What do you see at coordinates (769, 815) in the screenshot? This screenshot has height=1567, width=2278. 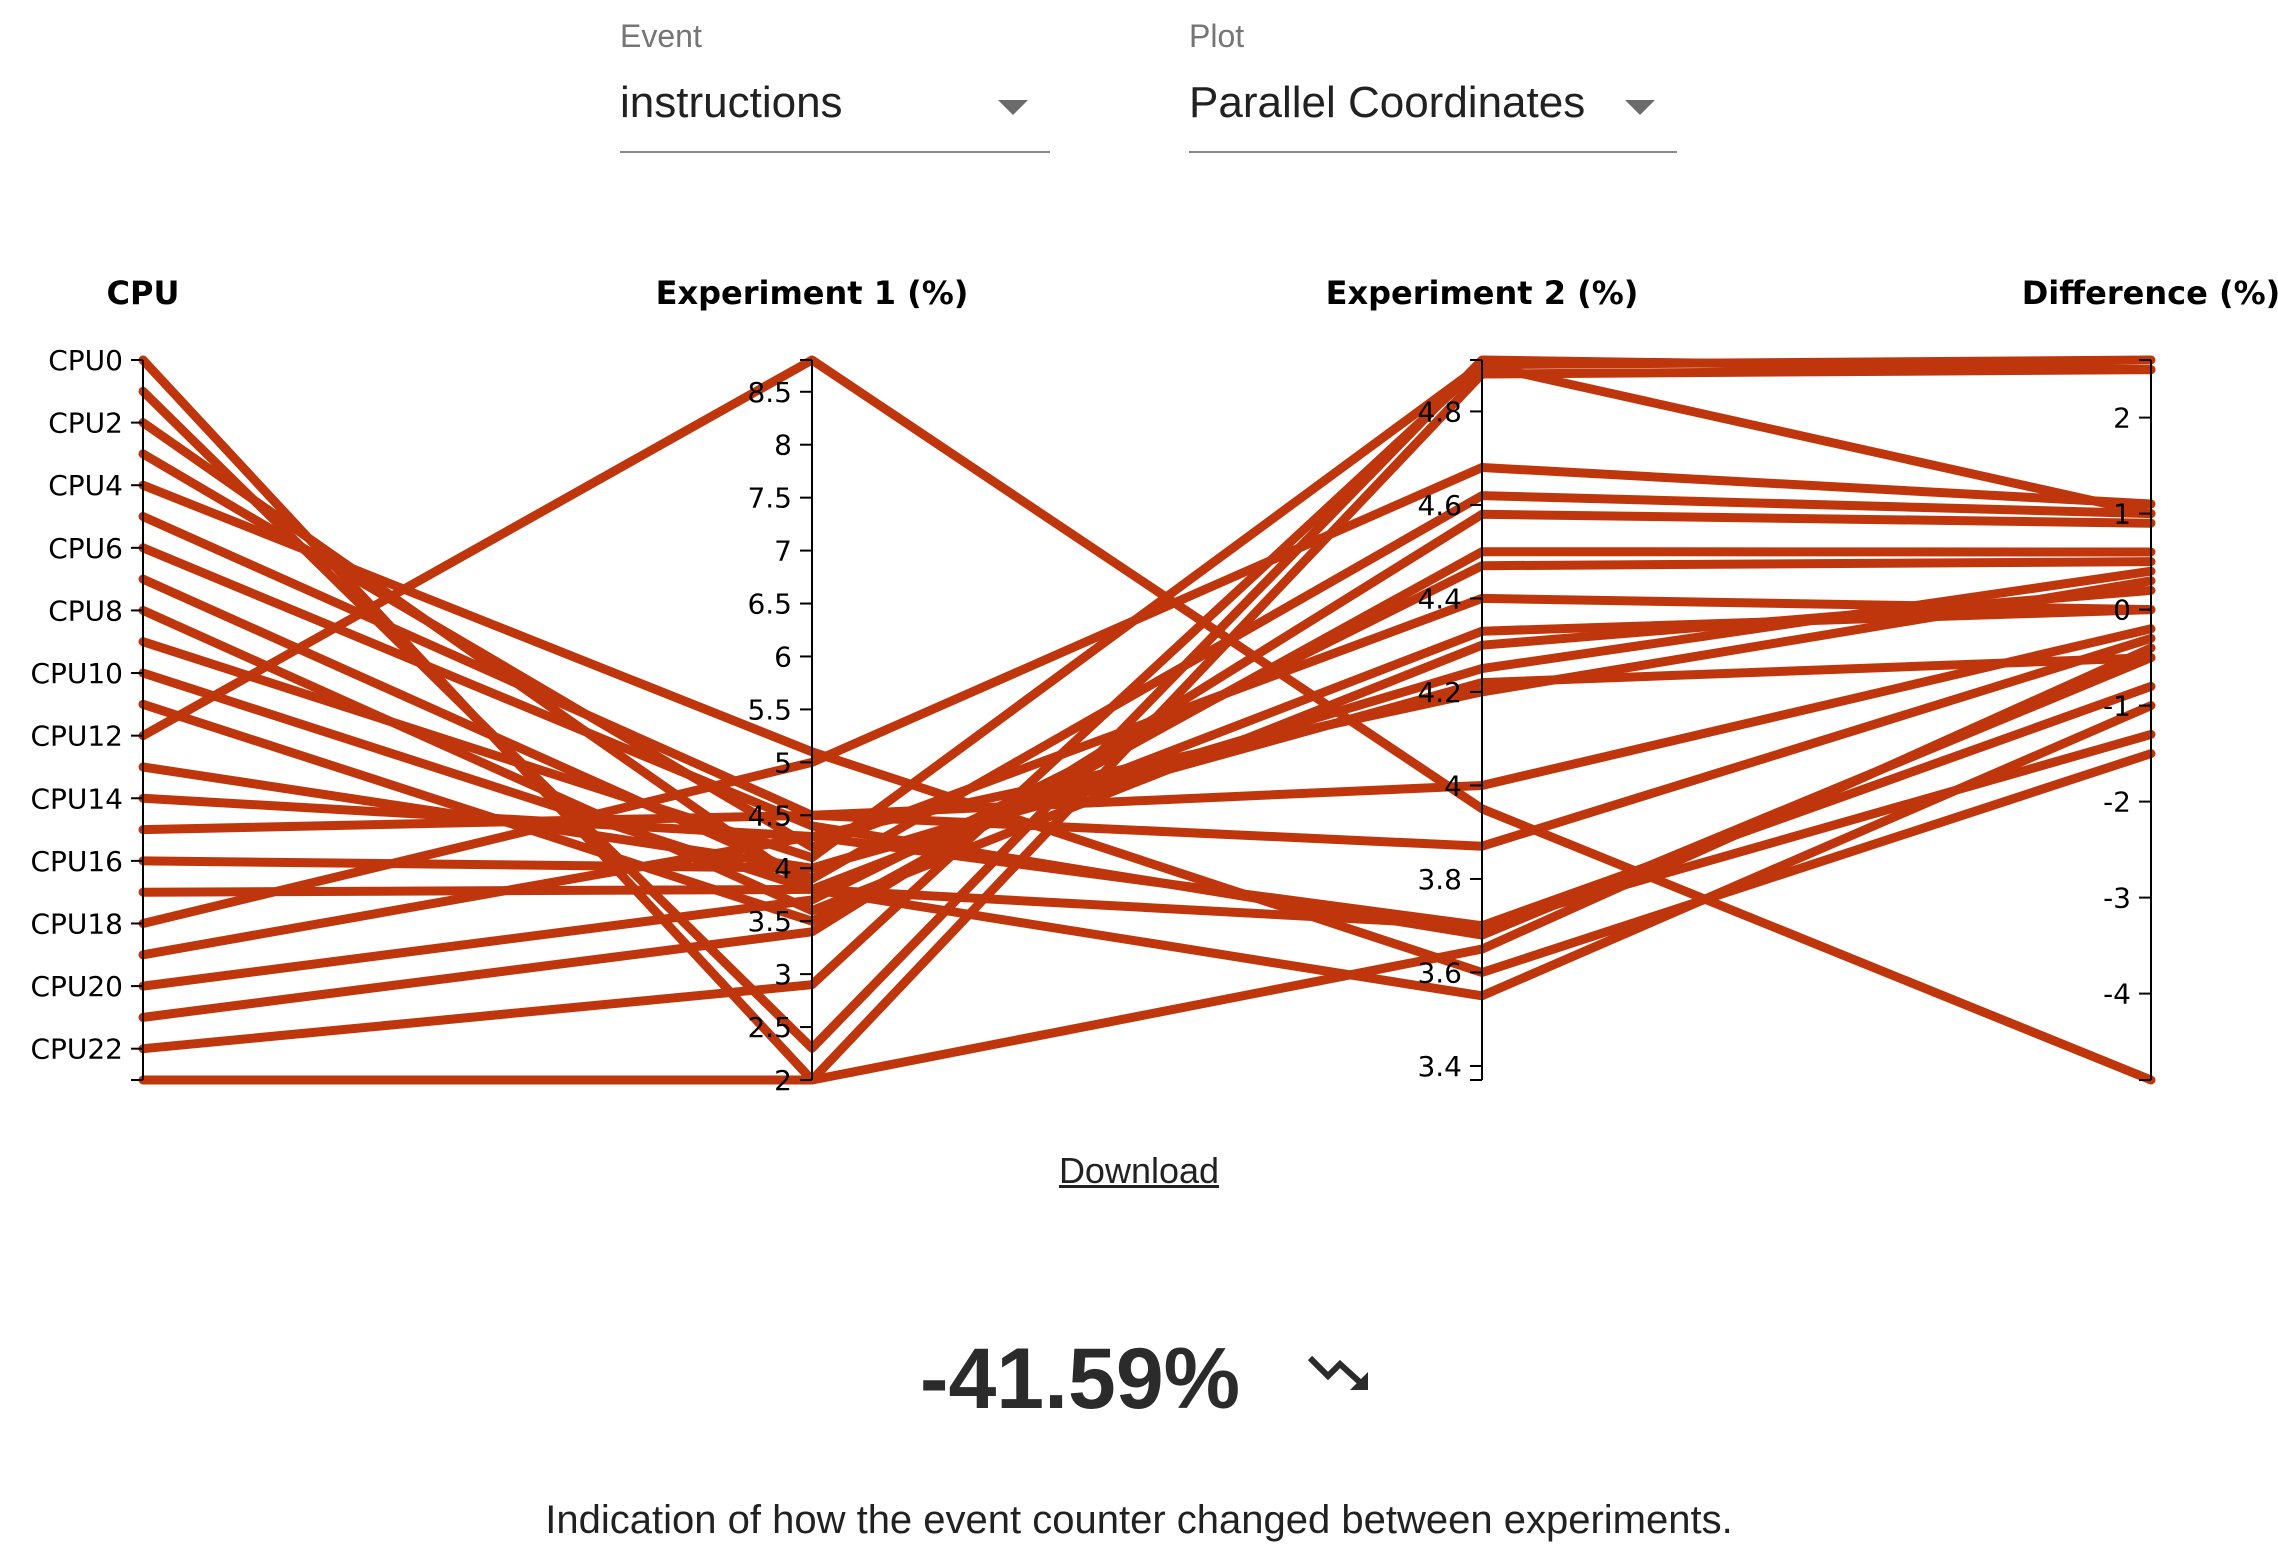 I see `axis-tick-label: 4.5` at bounding box center [769, 815].